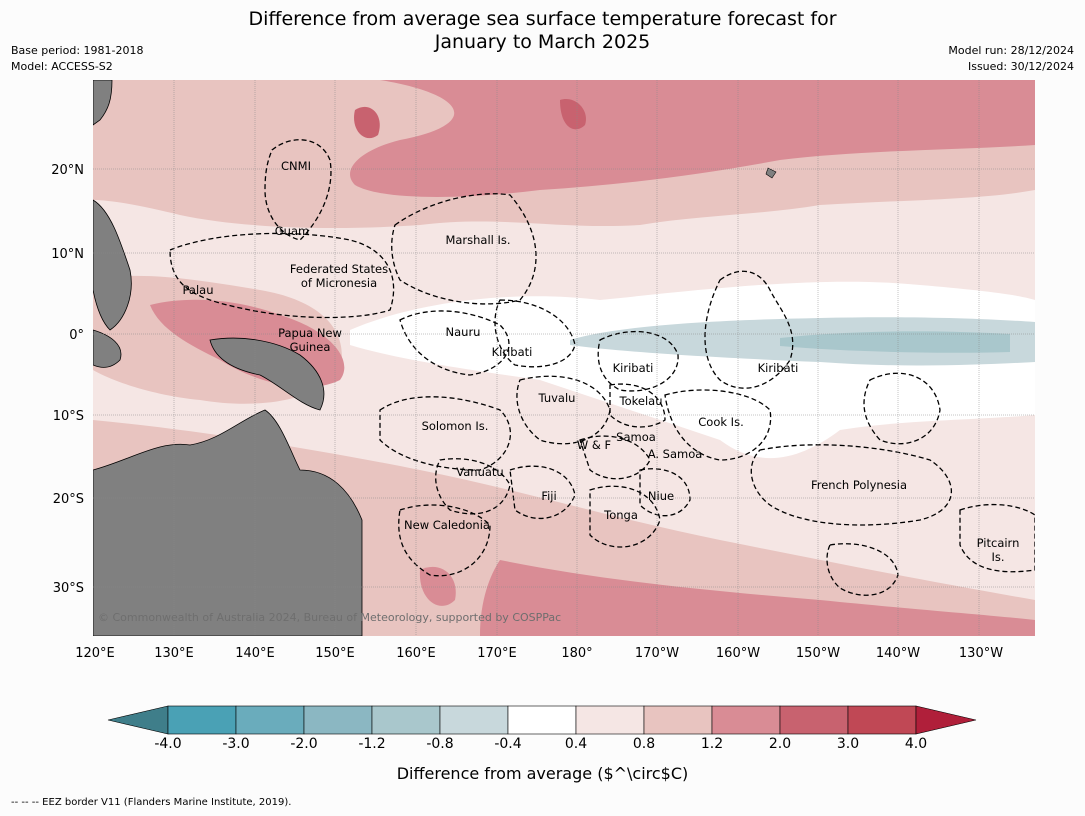  Describe the element at coordinates (339, 269) in the screenshot. I see `label-fsm-1: Federated States` at that location.